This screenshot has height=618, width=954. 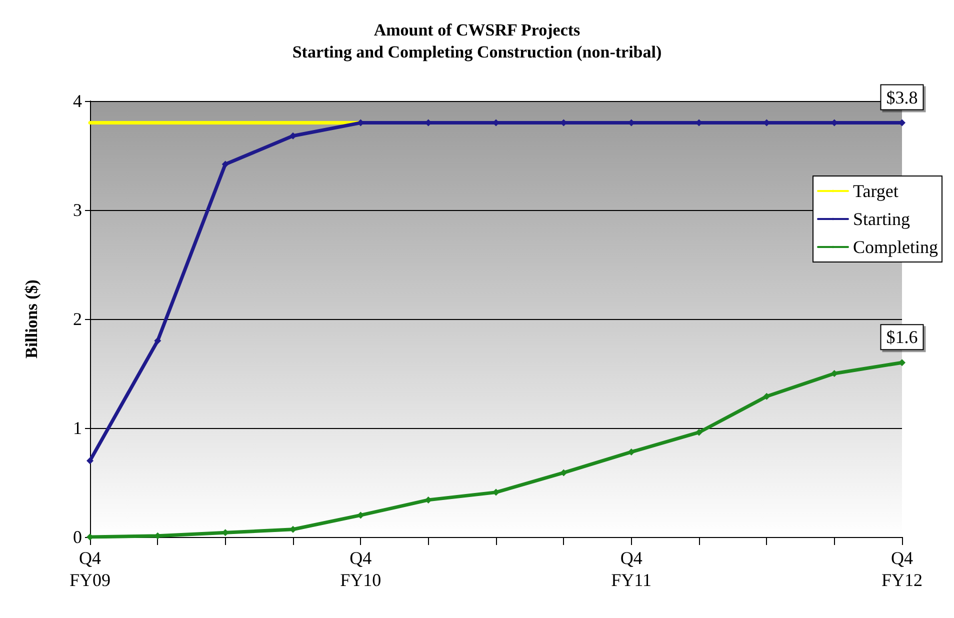 What do you see at coordinates (902, 97) in the screenshot?
I see `data-label: $3.8` at bounding box center [902, 97].